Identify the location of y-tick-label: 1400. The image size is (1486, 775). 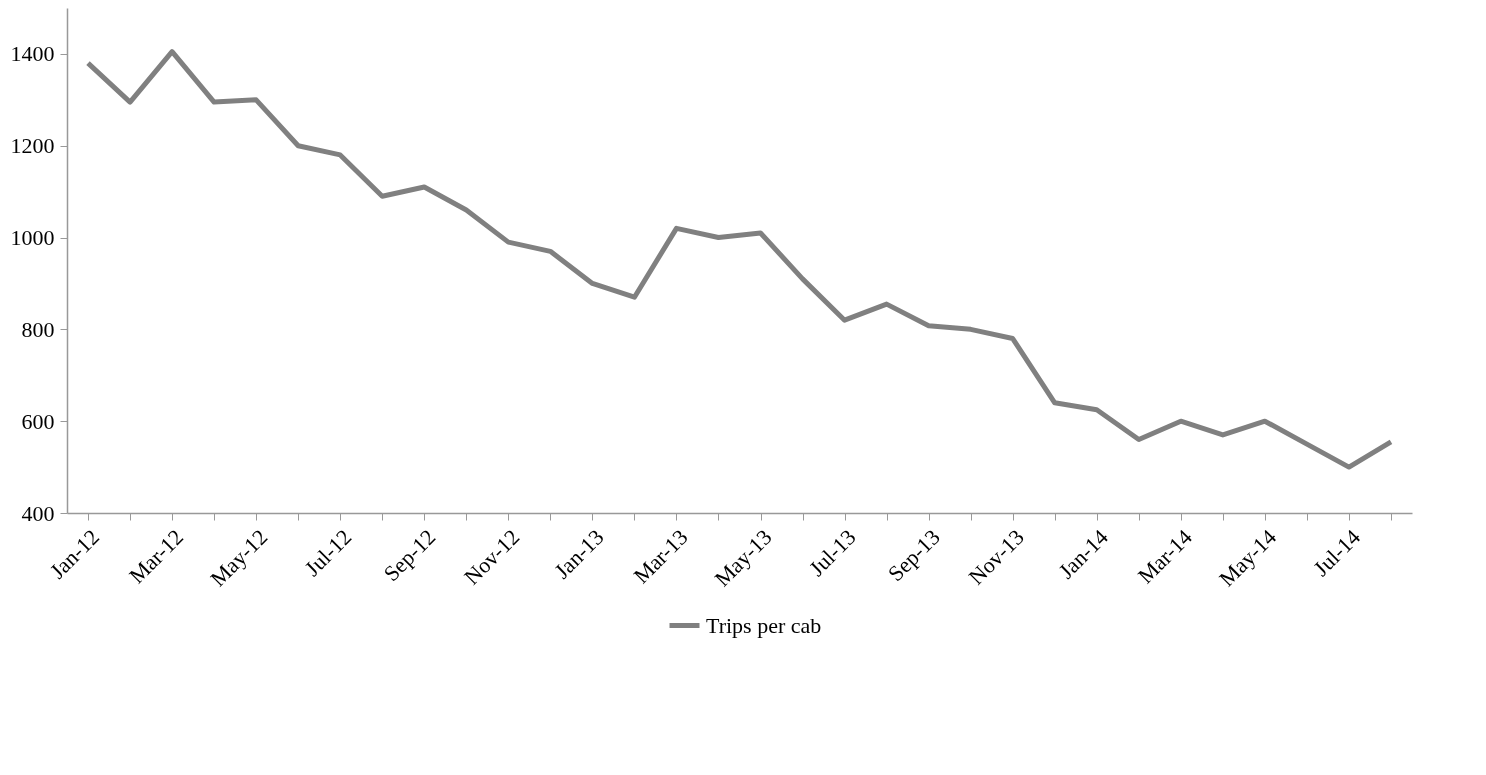
(32, 54).